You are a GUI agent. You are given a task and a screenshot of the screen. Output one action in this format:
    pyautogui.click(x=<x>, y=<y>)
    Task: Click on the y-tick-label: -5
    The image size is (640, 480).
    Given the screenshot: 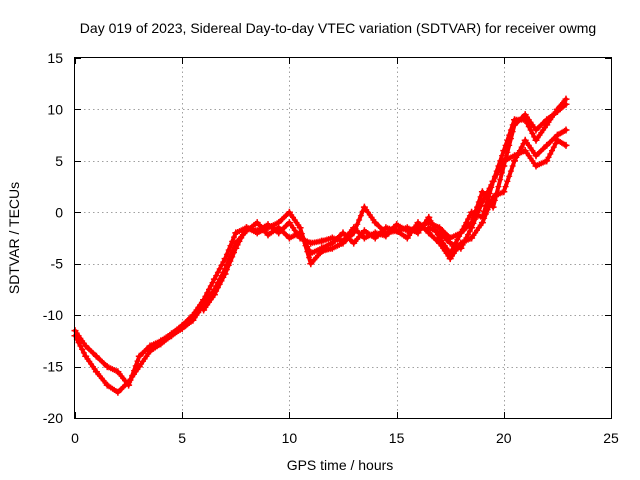 What is the action you would take?
    pyautogui.click(x=57, y=264)
    